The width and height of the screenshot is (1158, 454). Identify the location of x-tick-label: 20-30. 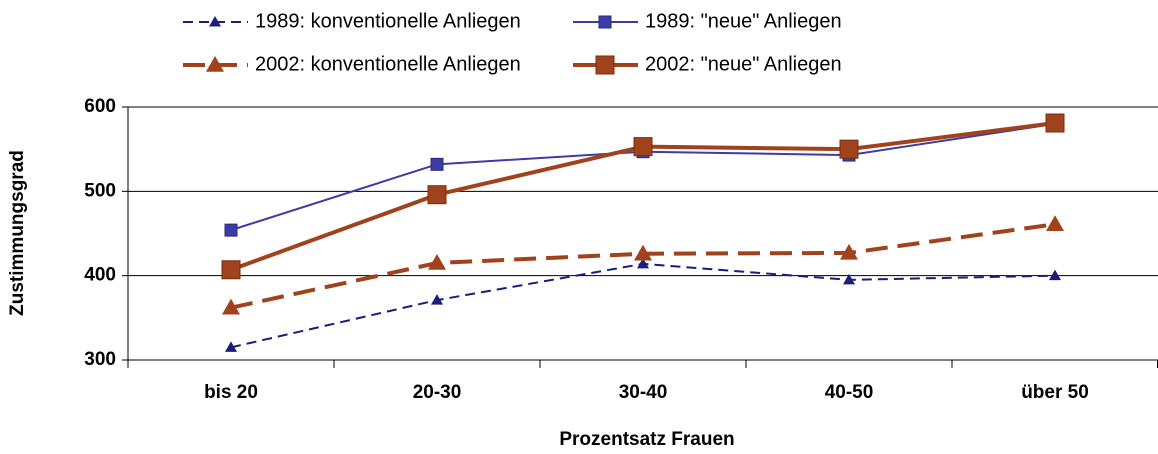
(437, 392).